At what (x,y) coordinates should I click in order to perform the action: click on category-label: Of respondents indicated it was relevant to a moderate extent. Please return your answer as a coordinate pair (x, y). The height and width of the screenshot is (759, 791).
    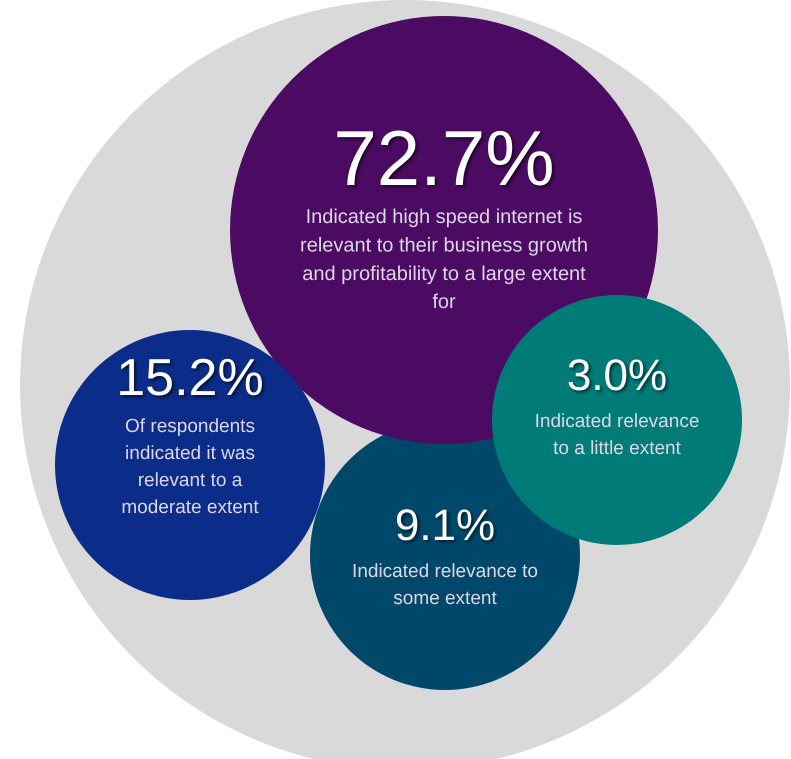
    Looking at the image, I should click on (190, 467).